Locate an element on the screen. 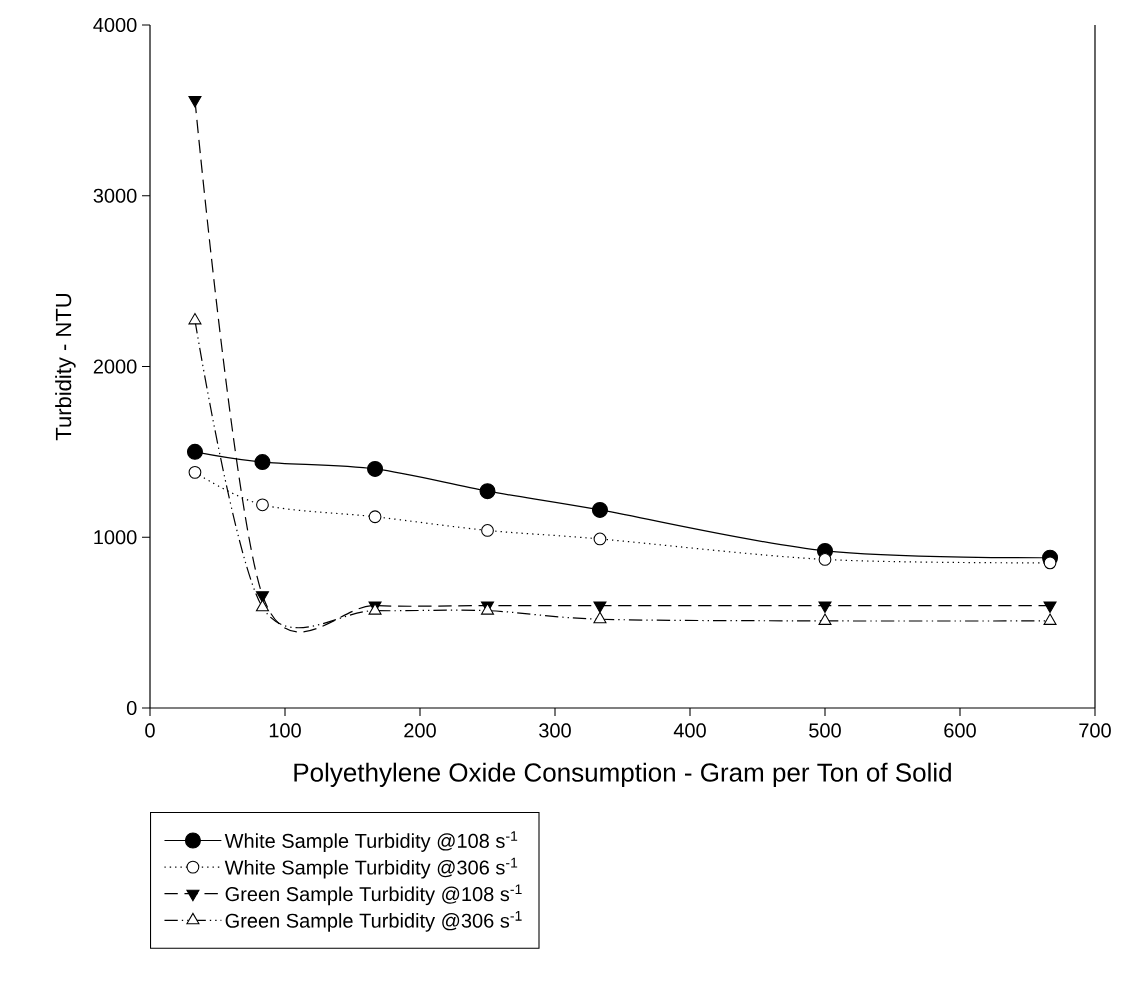 The image size is (1122, 1004). y-tick-label: 2000 is located at coordinates (115, 366).